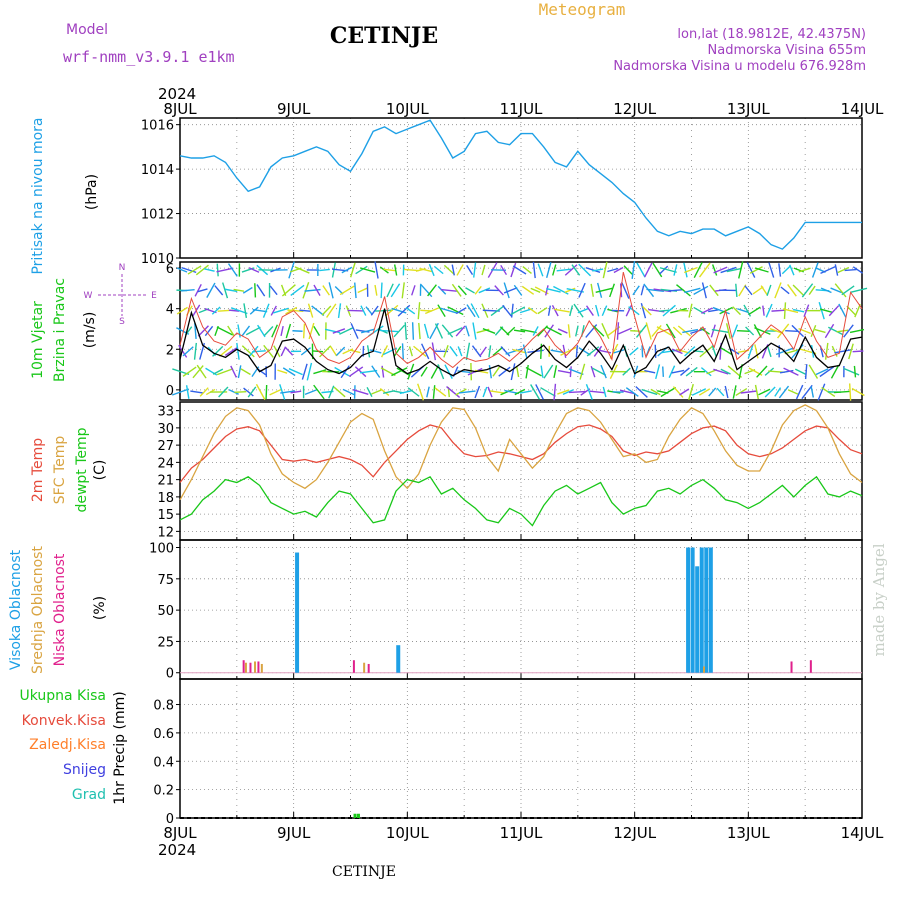  I want to click on model-label: Model, so click(87, 30).